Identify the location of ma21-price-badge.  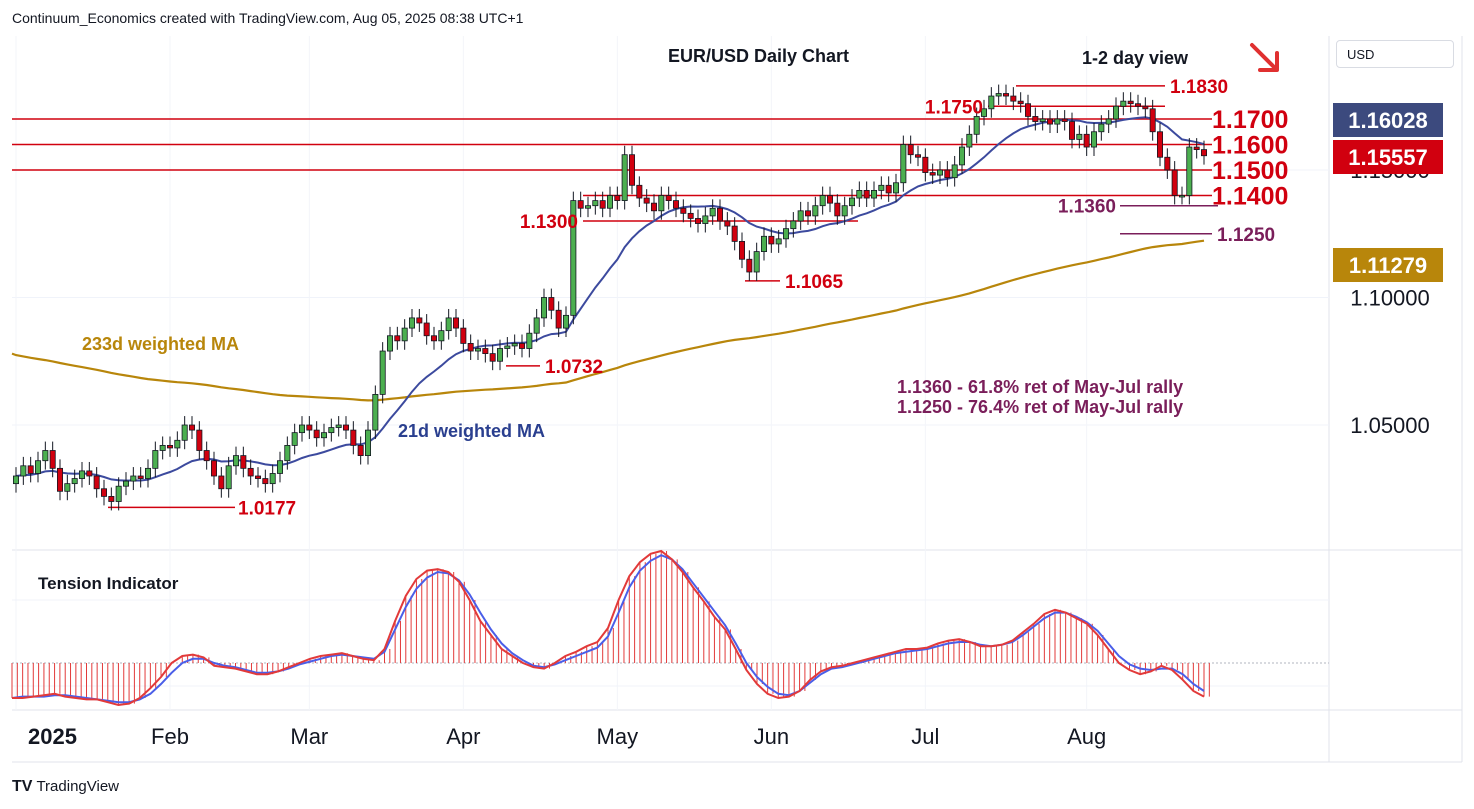
(1388, 120).